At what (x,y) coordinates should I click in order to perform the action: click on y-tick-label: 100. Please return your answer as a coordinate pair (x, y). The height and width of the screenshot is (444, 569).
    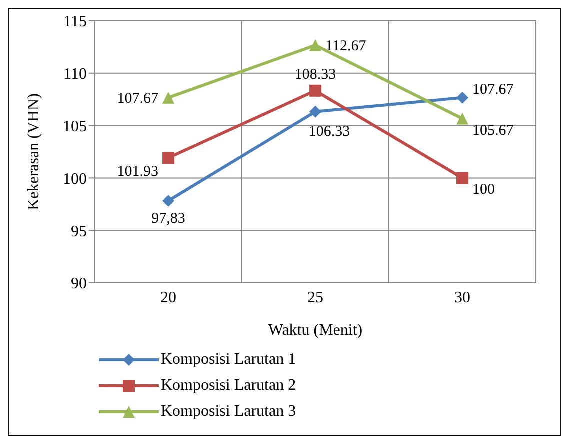
    Looking at the image, I should click on (75, 179).